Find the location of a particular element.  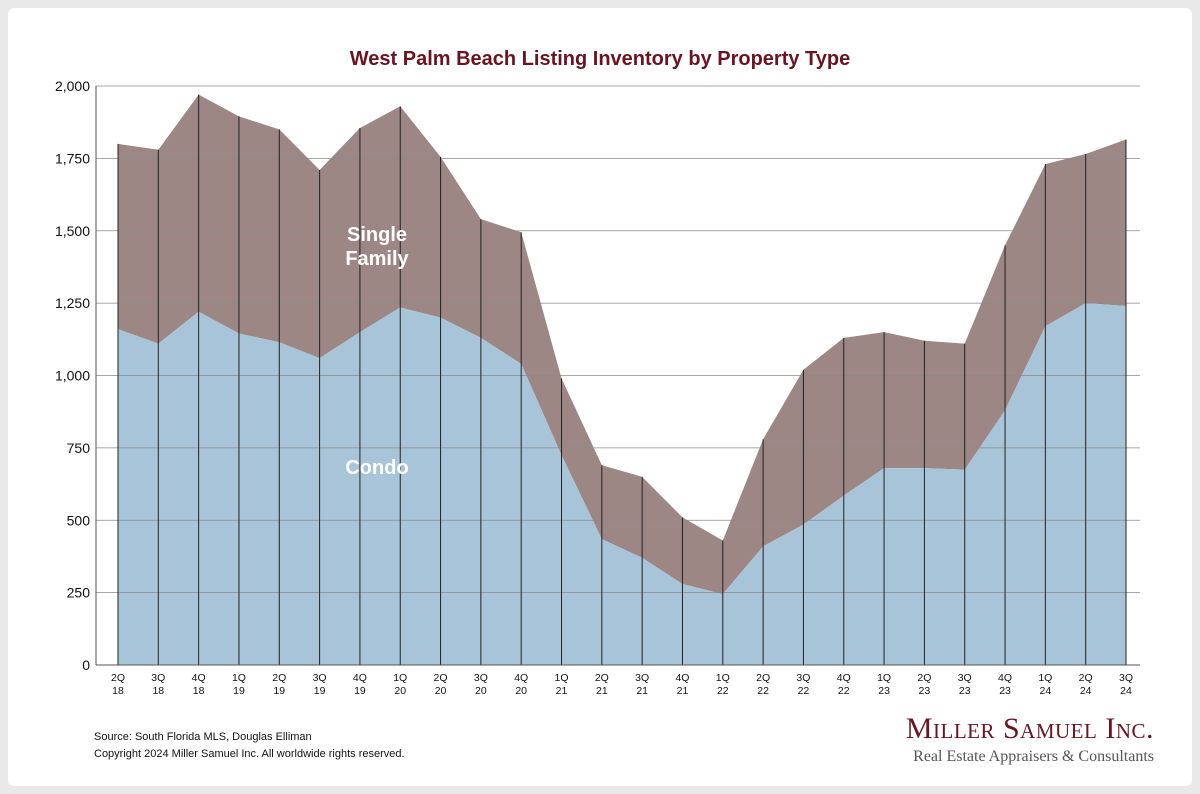

y-tick-label: 250 is located at coordinates (79, 593).